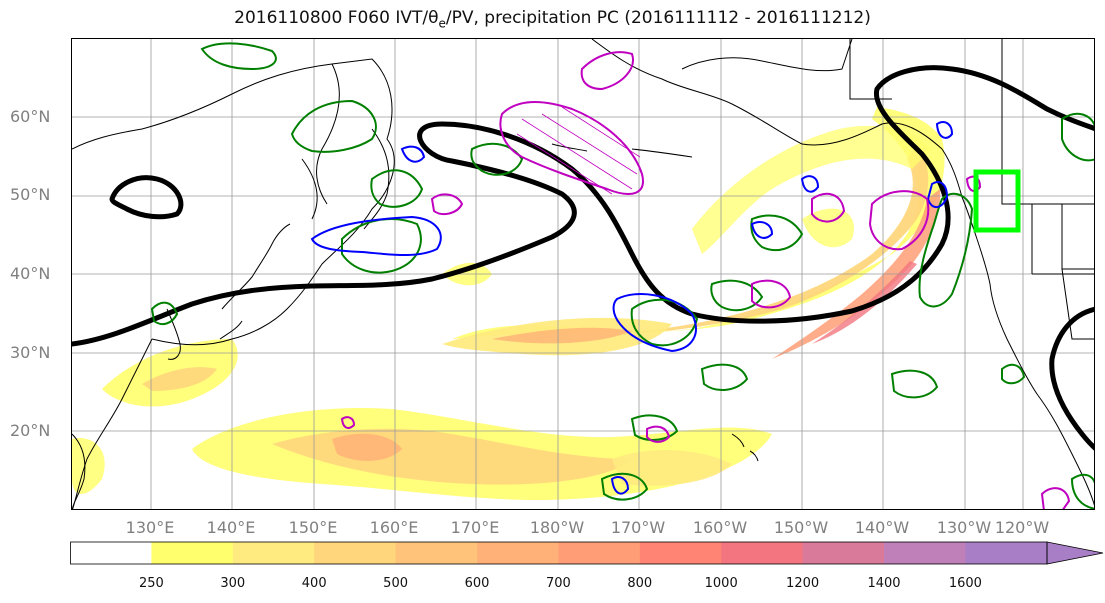 The width and height of the screenshot is (1105, 603). Describe the element at coordinates (562, 335) in the screenshot. I see `ivt-central-core` at that location.